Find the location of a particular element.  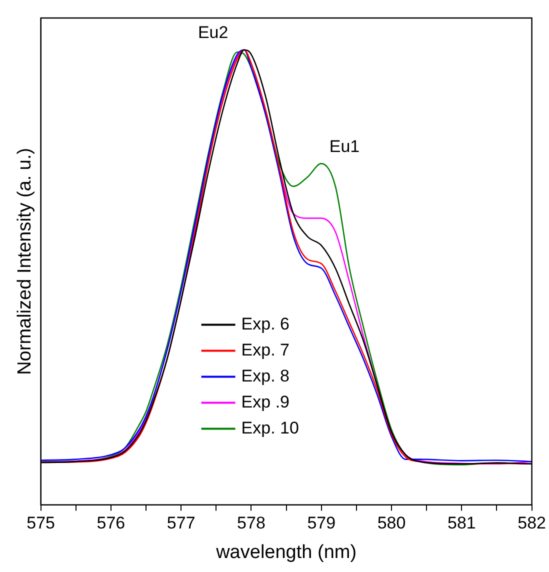

legend-label: Exp. 6 is located at coordinates (265, 324).